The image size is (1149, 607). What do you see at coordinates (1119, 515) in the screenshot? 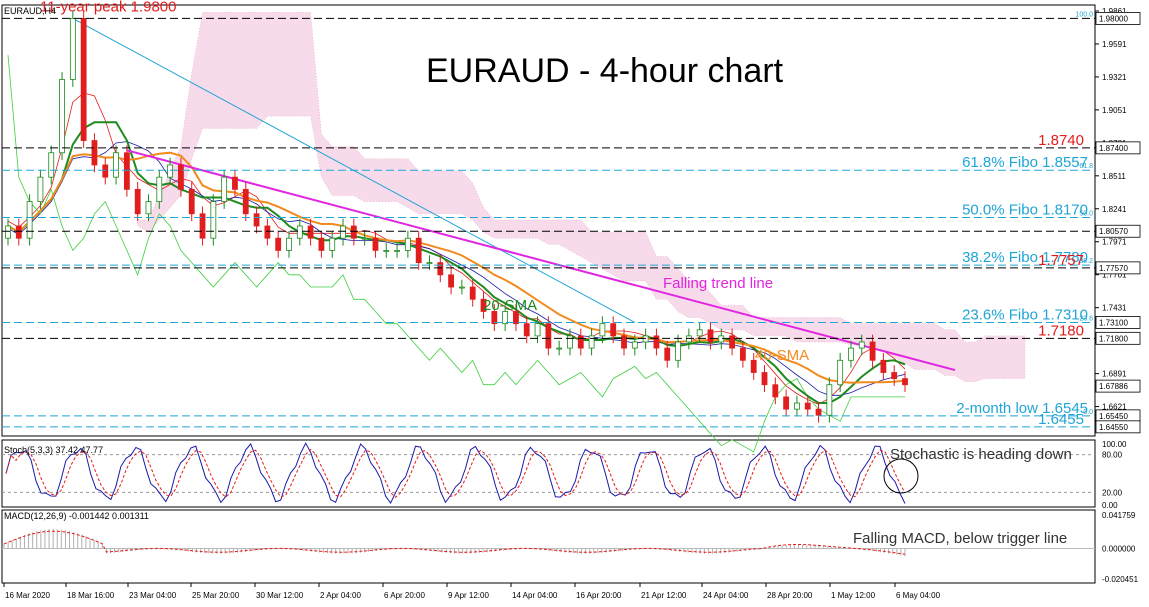
I see `macd-tick-label: 0.041759` at bounding box center [1119, 515].